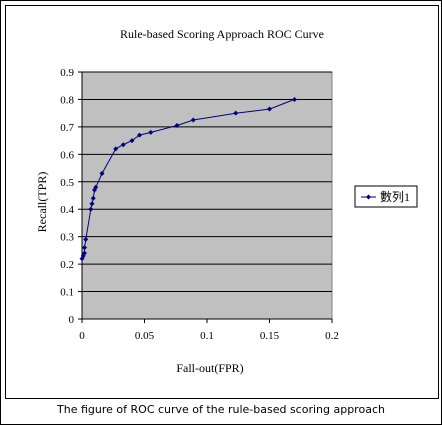  What do you see at coordinates (42, 202) in the screenshot?
I see `y-axis-label: Recall(TPR)` at bounding box center [42, 202].